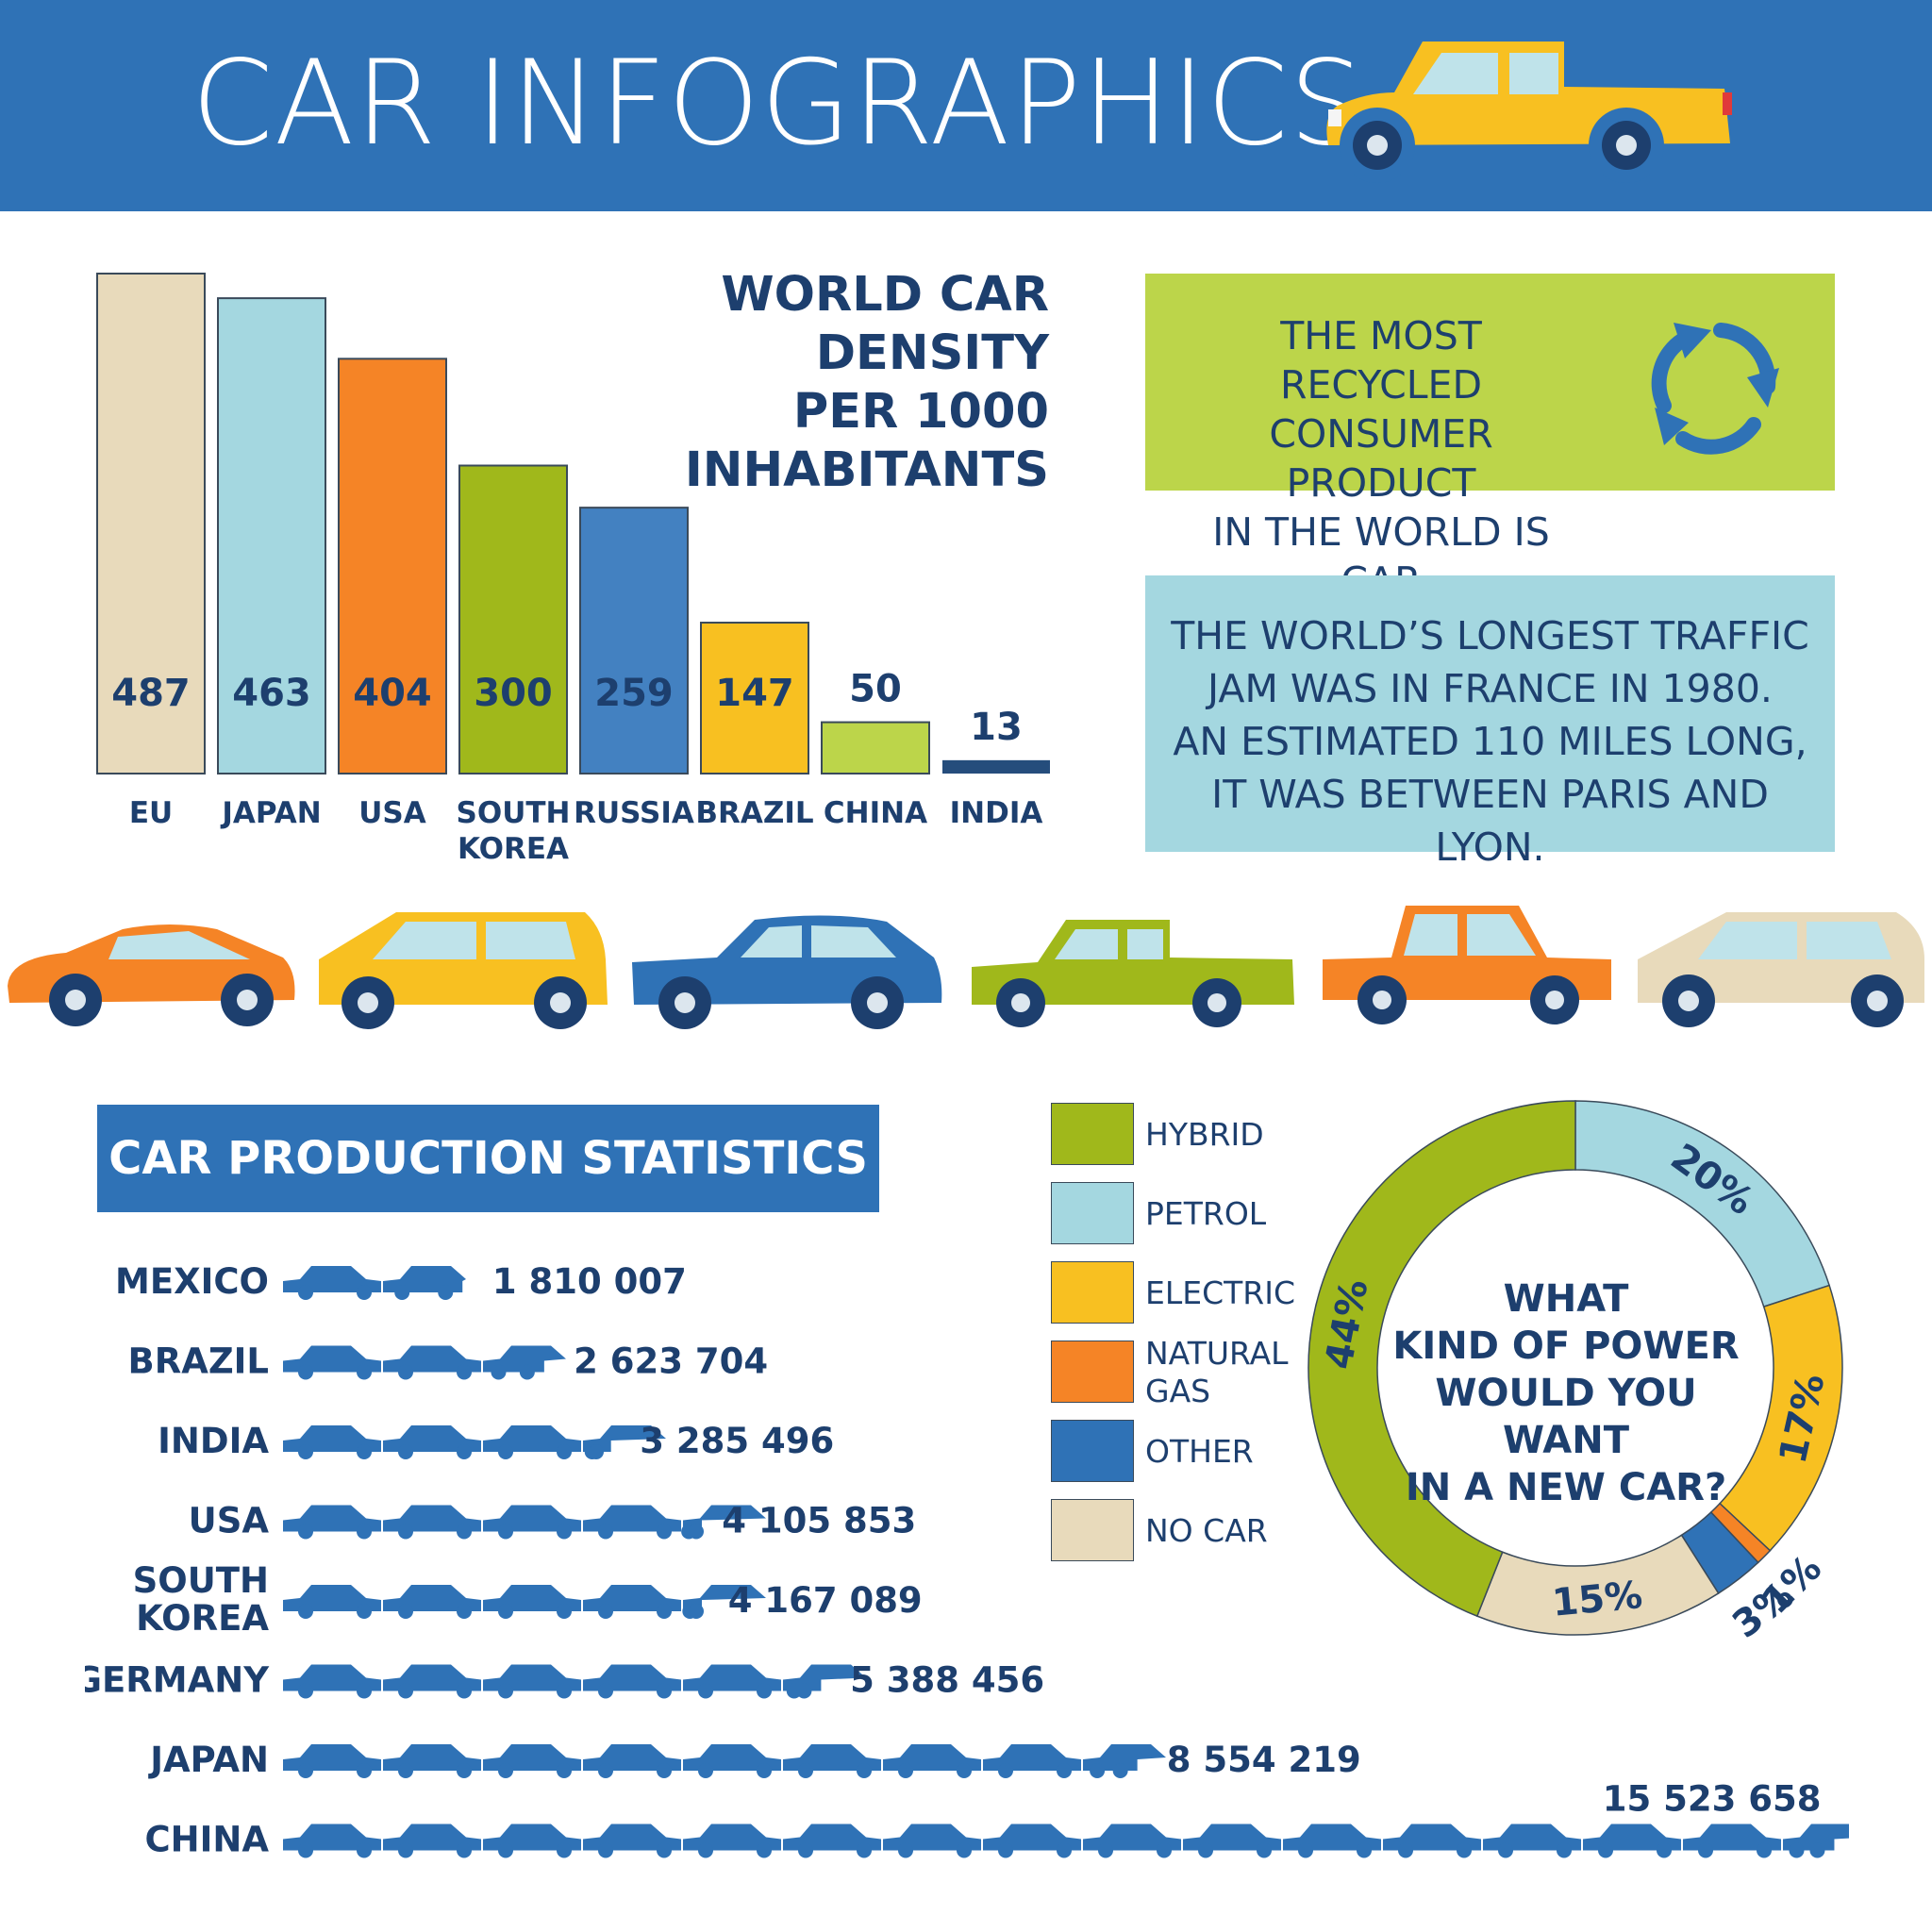 This screenshot has width=1932, height=1932. I want to click on density-category-label: CHINA, so click(876, 813).